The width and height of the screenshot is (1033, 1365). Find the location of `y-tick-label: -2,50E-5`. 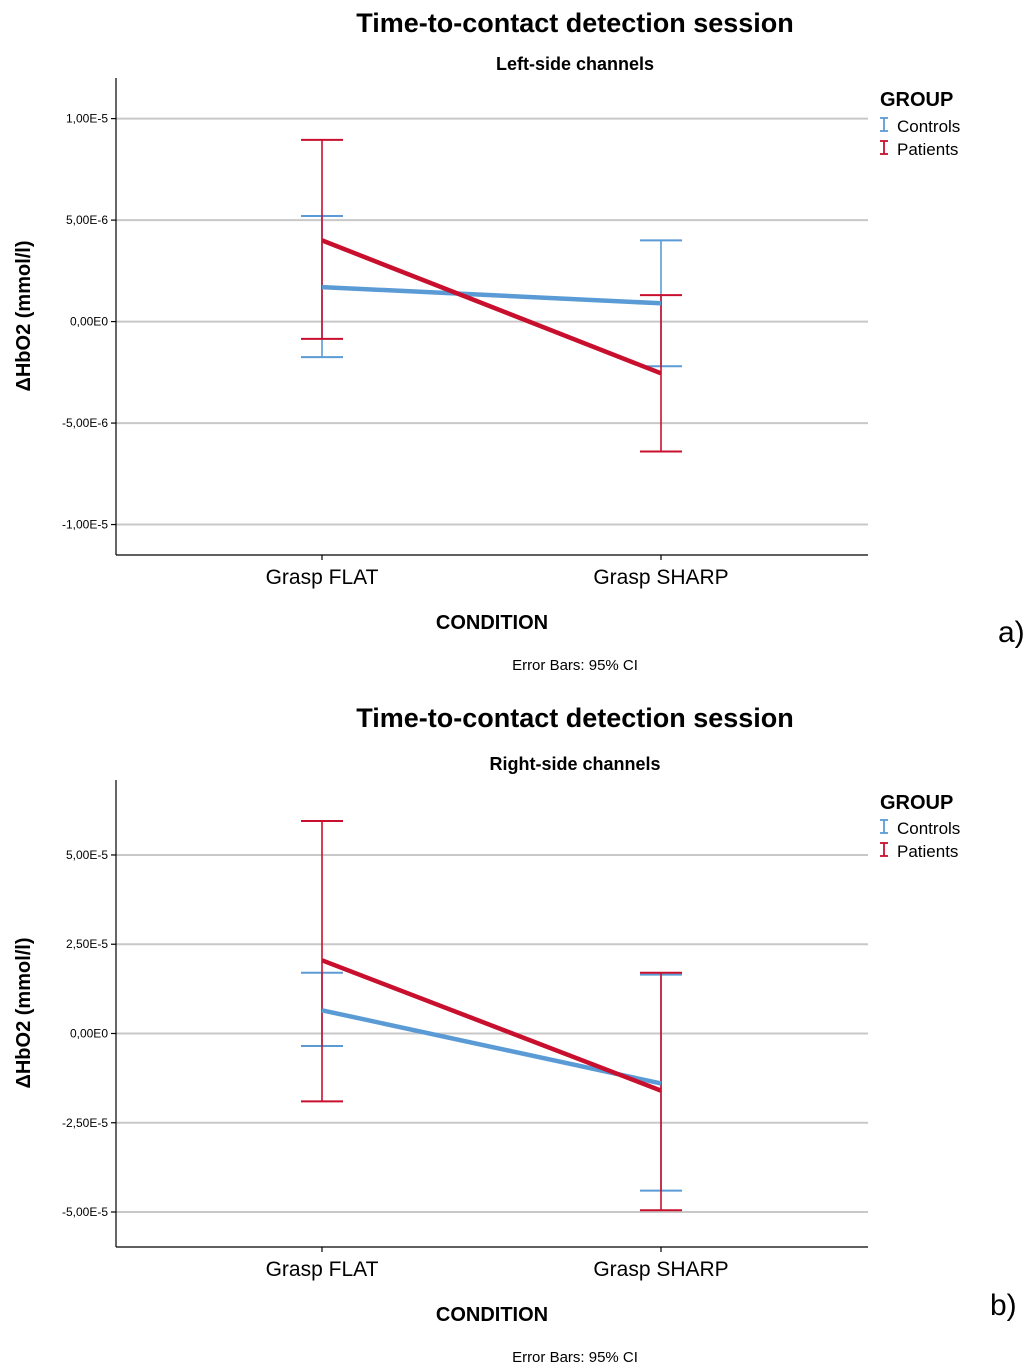

y-tick-label: -2,50E-5 is located at coordinates (85, 1123).